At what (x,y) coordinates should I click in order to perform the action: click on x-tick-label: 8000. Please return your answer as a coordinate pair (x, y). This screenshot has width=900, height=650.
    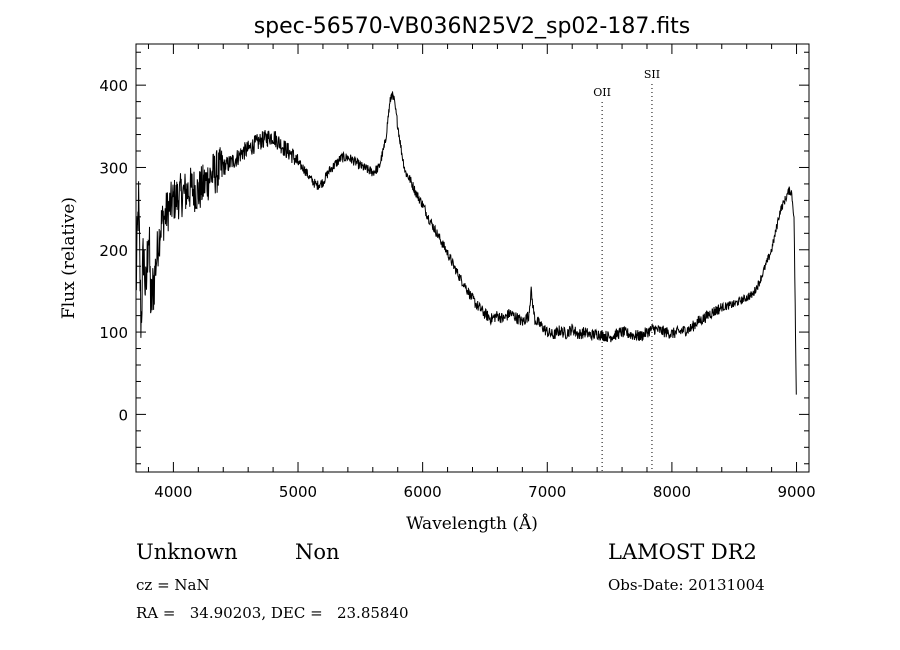
    Looking at the image, I should click on (672, 492).